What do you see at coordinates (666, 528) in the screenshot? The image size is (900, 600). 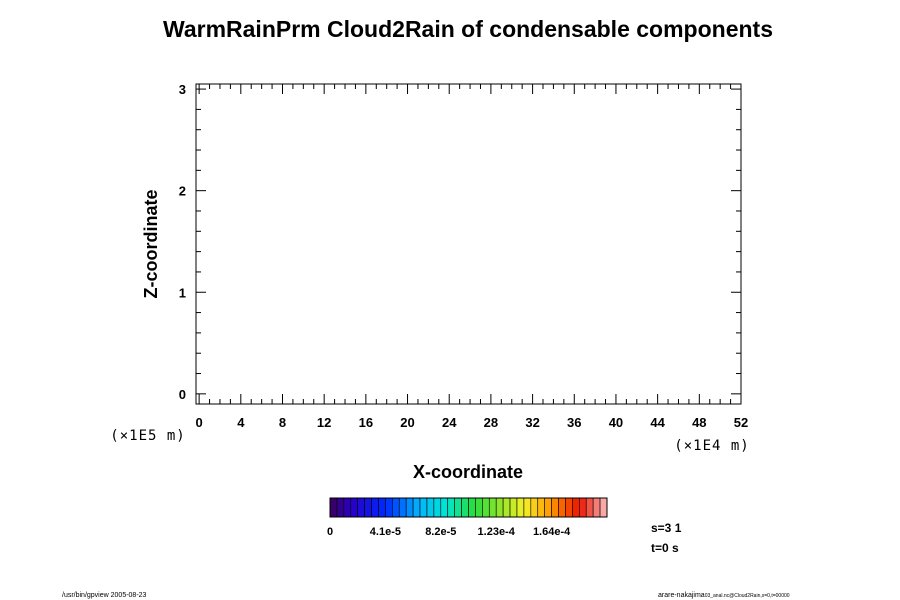 I see `s-annotation: s=3 1` at bounding box center [666, 528].